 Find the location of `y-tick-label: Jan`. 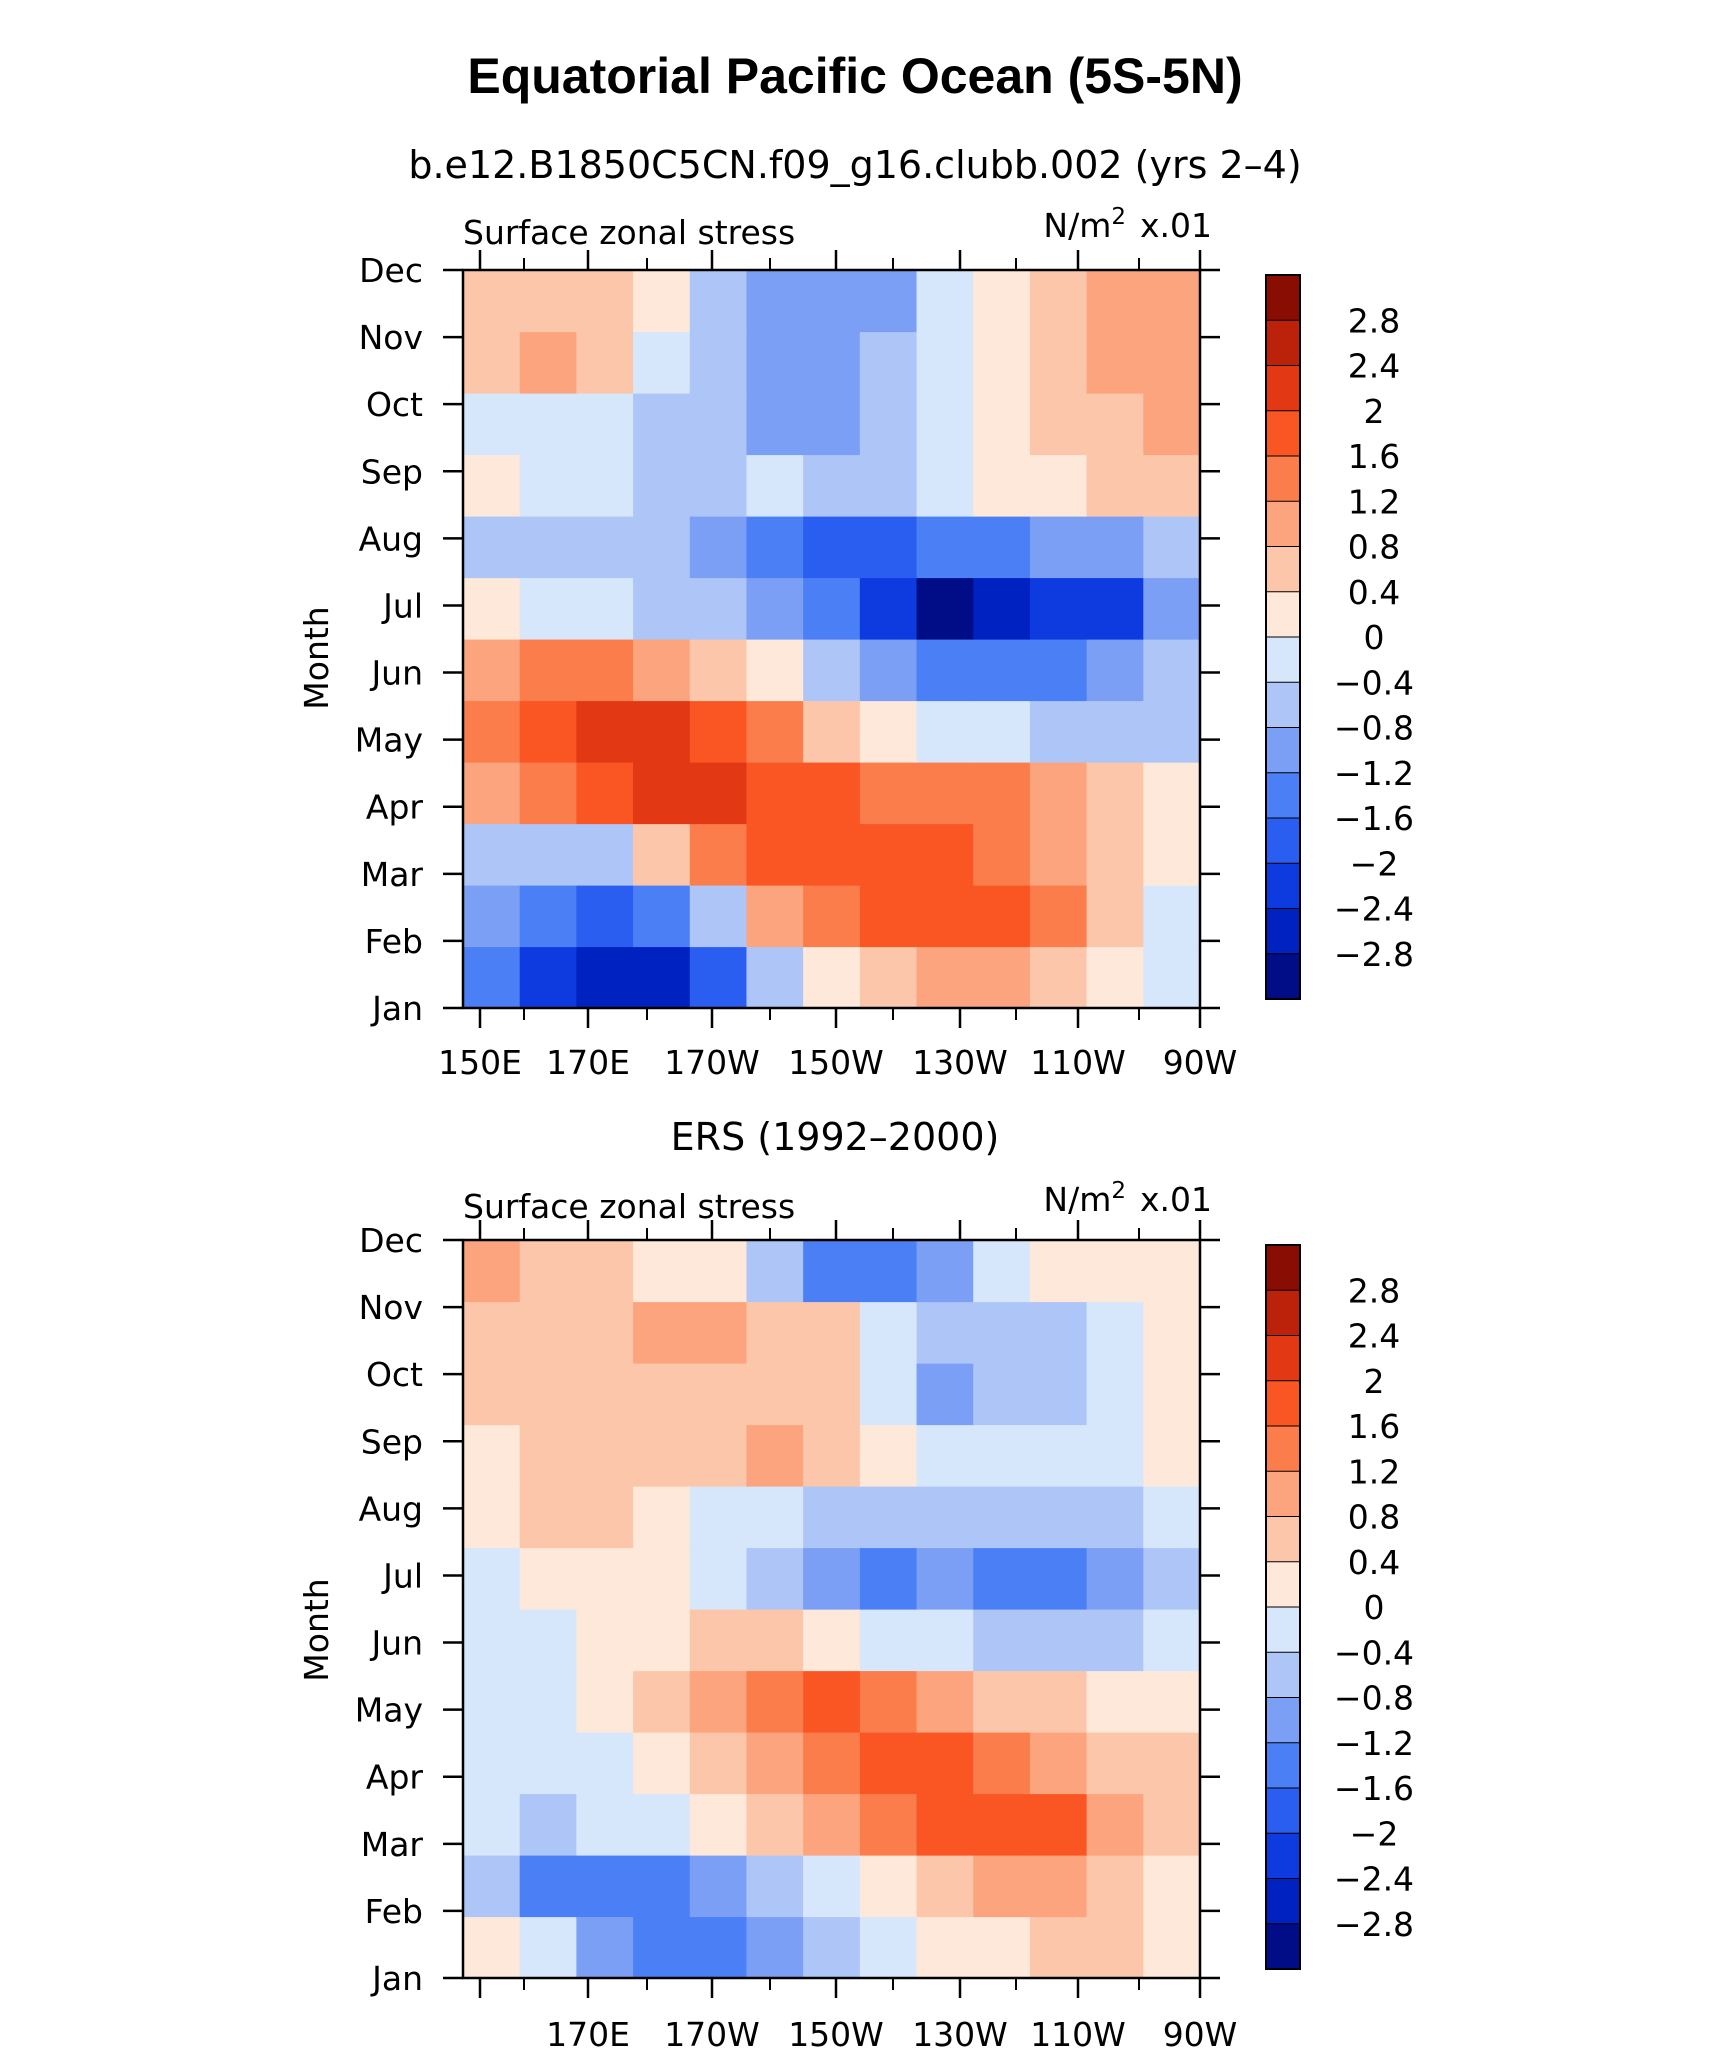

y-tick-label: Jan is located at coordinates (396, 1978).